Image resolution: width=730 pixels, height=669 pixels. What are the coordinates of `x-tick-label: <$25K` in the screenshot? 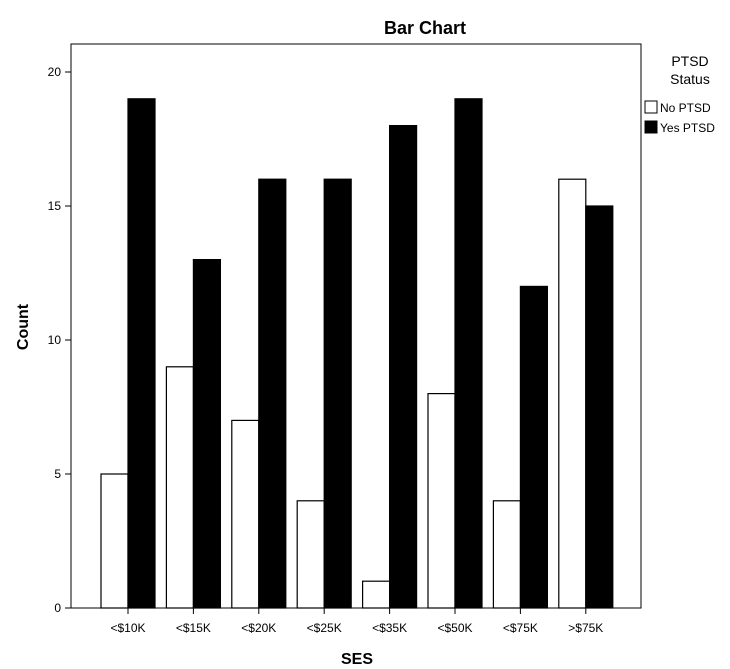 It's located at (324, 628).